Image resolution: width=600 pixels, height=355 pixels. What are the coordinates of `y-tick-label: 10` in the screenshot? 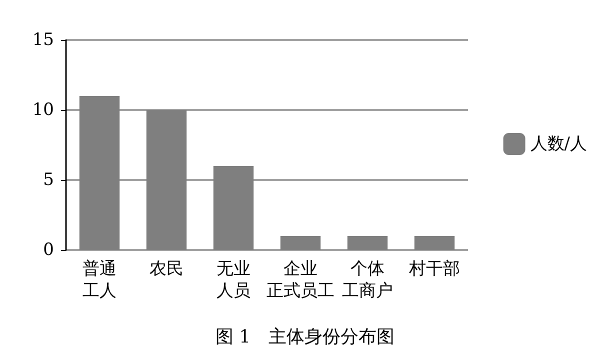 It's located at (43, 110).